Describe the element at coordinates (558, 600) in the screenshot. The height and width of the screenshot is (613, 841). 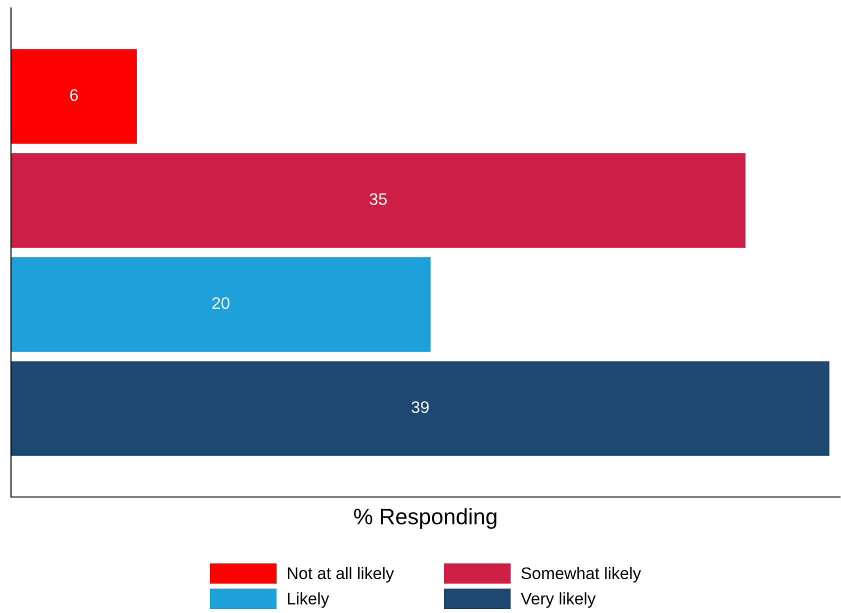
I see `legend-label: Very likely` at that location.